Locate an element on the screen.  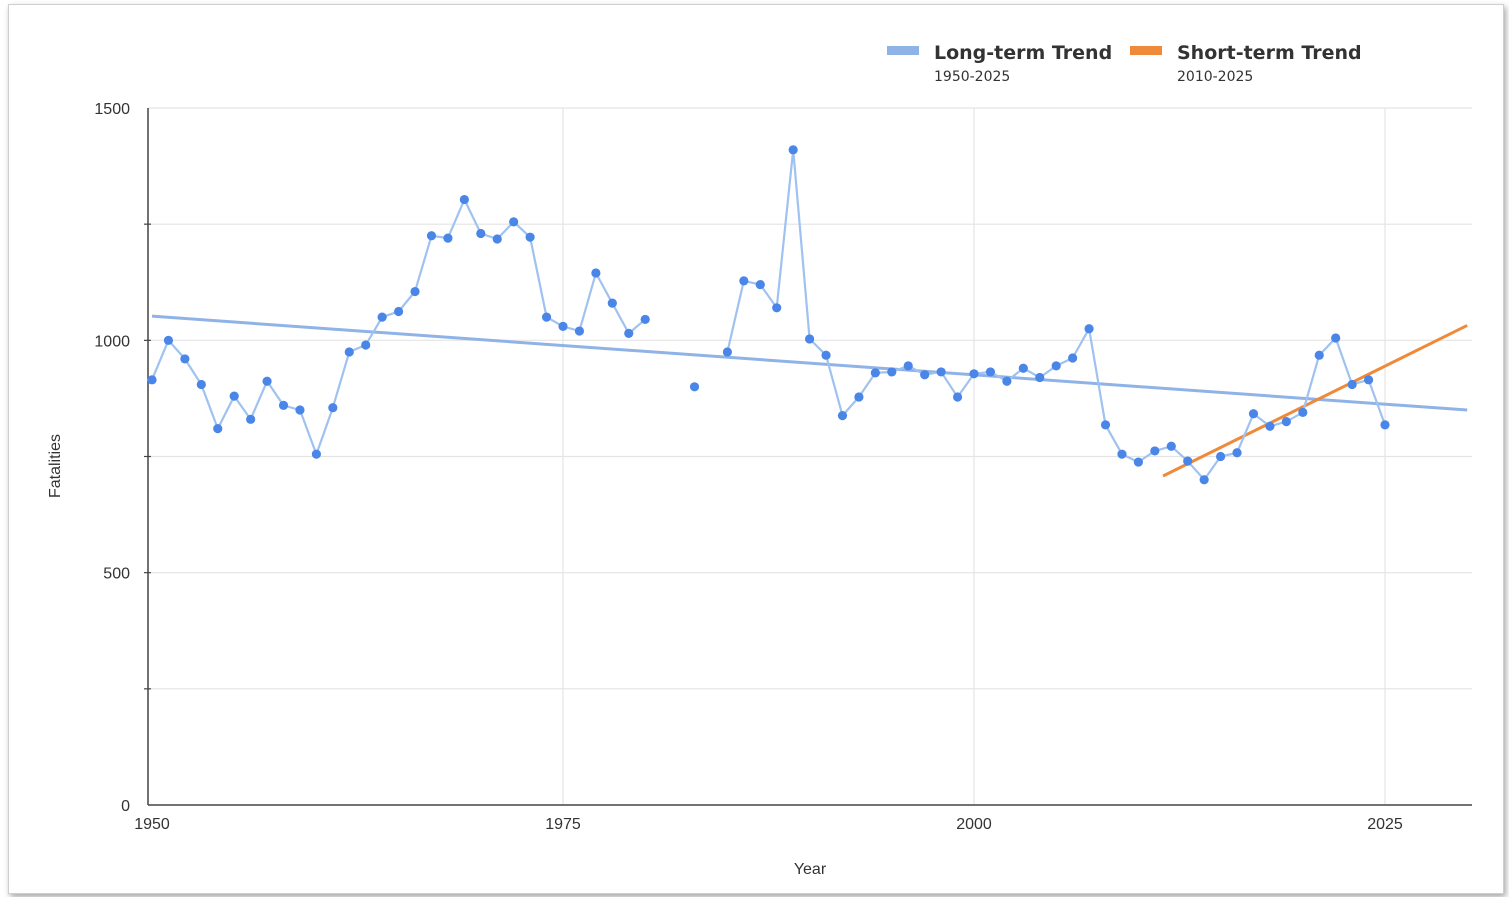
legend-short-term-label: Short-term Trend is located at coordinates (1269, 53).